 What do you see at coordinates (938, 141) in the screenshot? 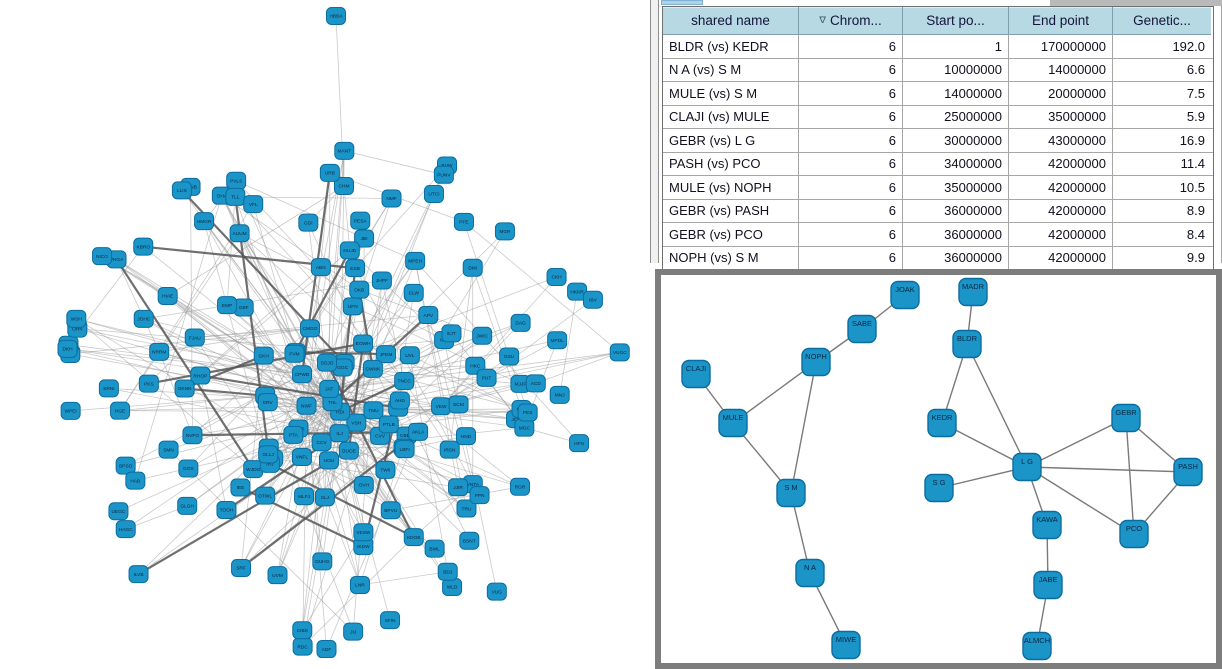
I see `table-row: GEBR (vs) L G 6 30000000 43000000 16.9` at bounding box center [938, 141].